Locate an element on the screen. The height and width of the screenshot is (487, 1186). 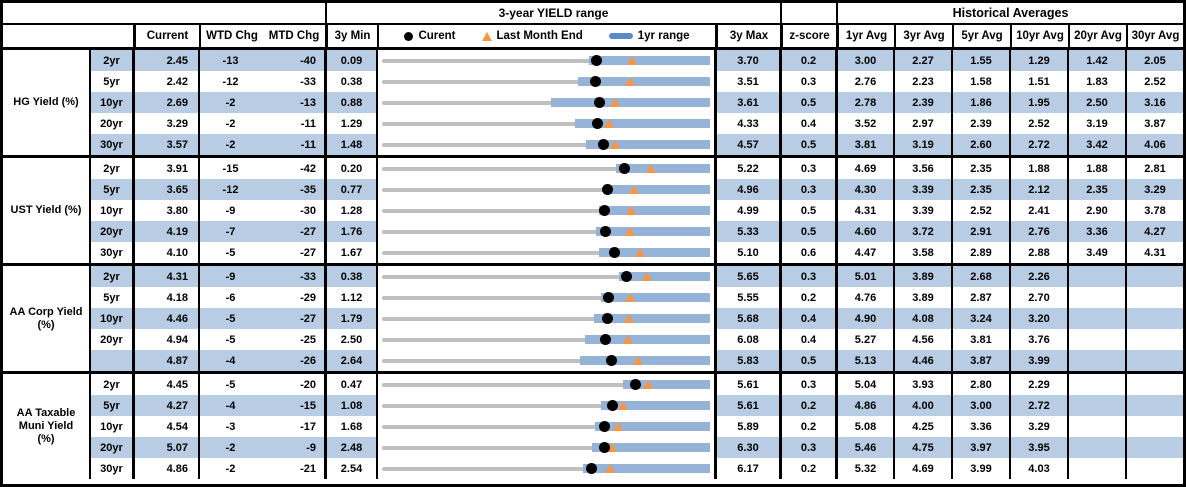
column-header-wtd-mtd: WTD Chg MTD Chg is located at coordinates (262, 36).